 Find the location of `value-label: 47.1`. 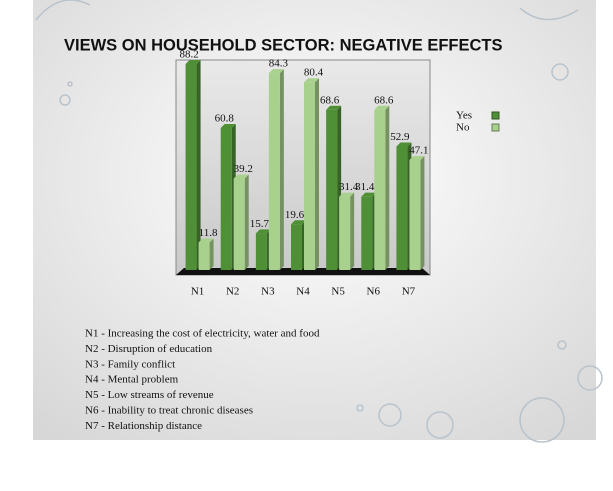

value-label: 47.1 is located at coordinates (418, 151).